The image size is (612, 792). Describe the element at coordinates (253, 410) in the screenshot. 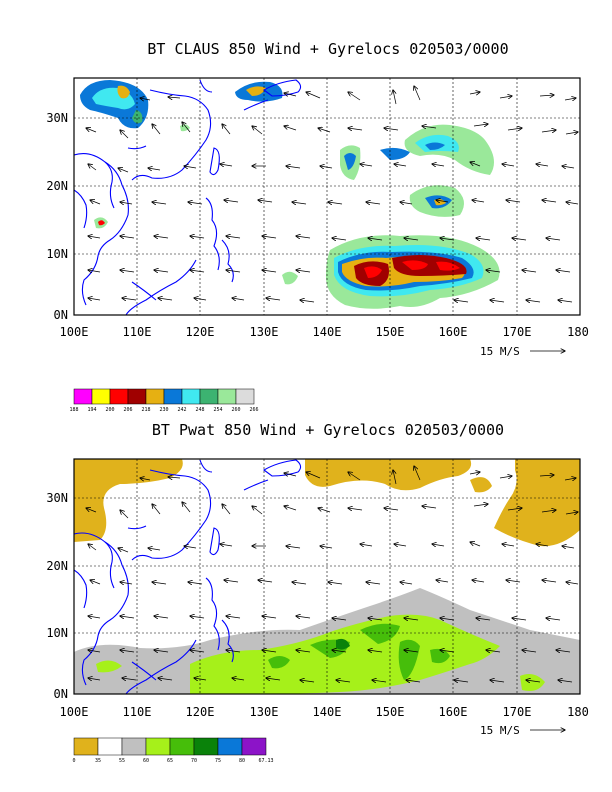

I see `legend-label: 266` at that location.